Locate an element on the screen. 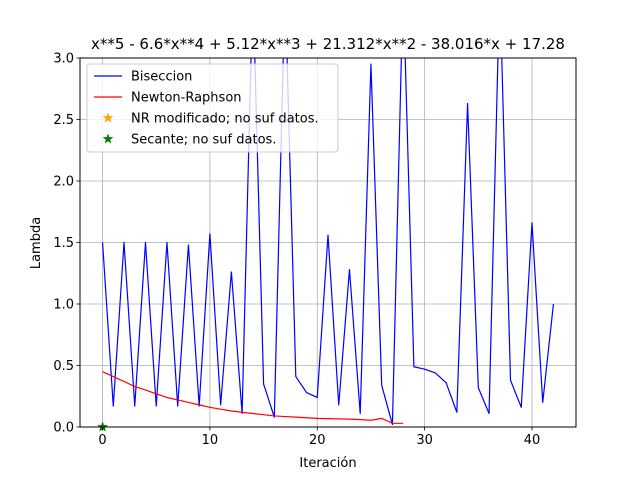  legend-label-3: NR modificado; no suf datos. is located at coordinates (225, 119).